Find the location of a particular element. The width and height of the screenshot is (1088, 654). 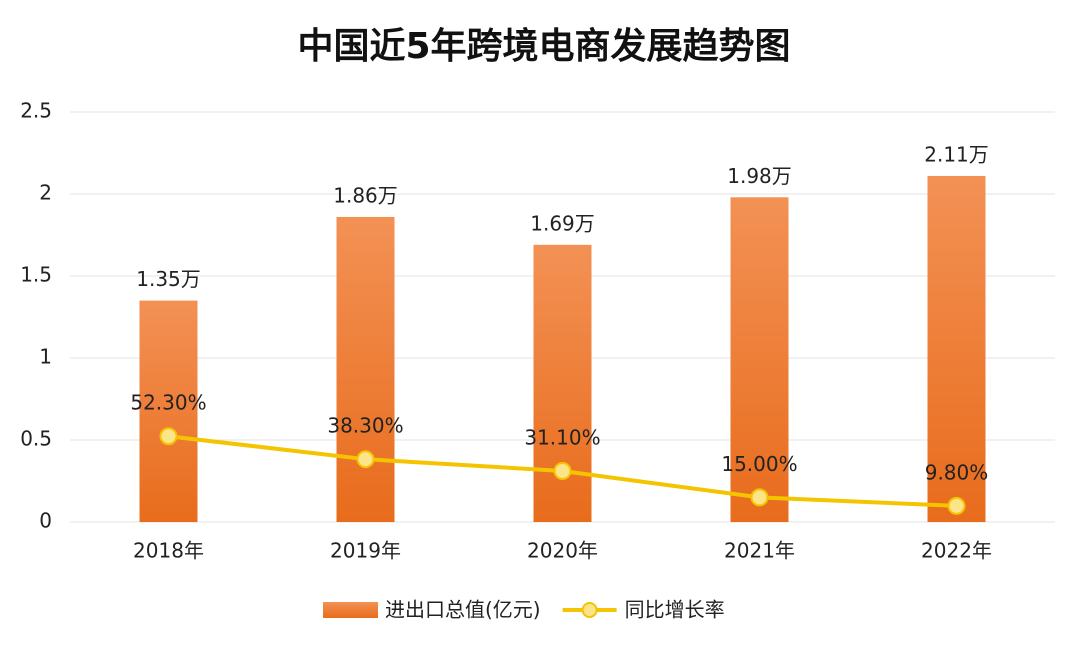

line-value-label: 52.30% is located at coordinates (168, 403).